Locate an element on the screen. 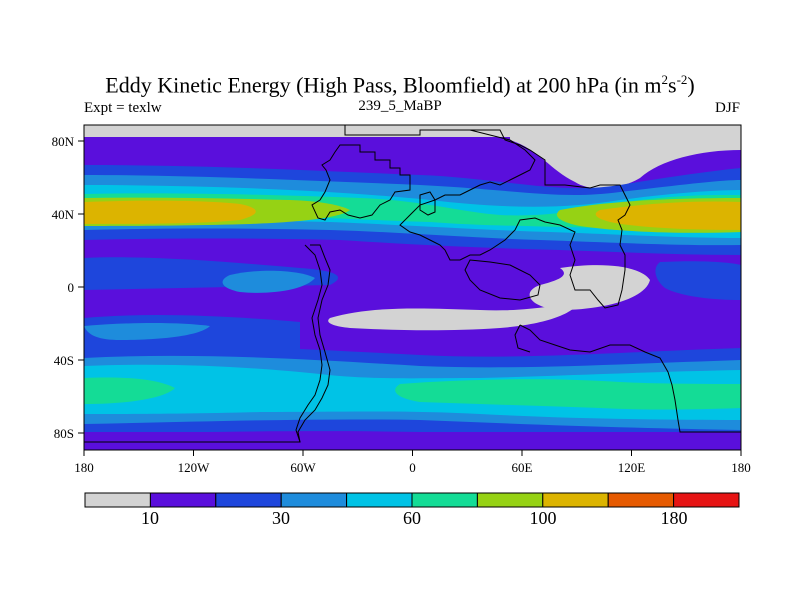 Image resolution: width=800 pixels, height=600 pixels. colorbar-label: 30 is located at coordinates (281, 518).